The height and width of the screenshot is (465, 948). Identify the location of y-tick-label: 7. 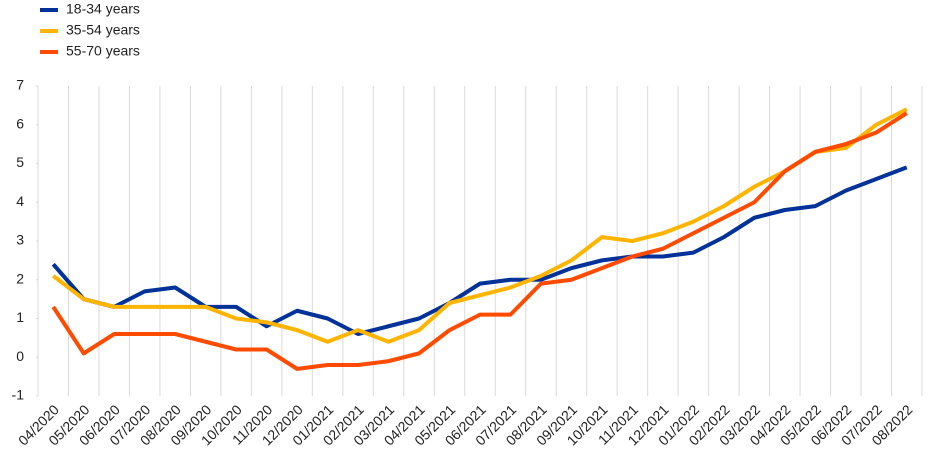
(20, 85).